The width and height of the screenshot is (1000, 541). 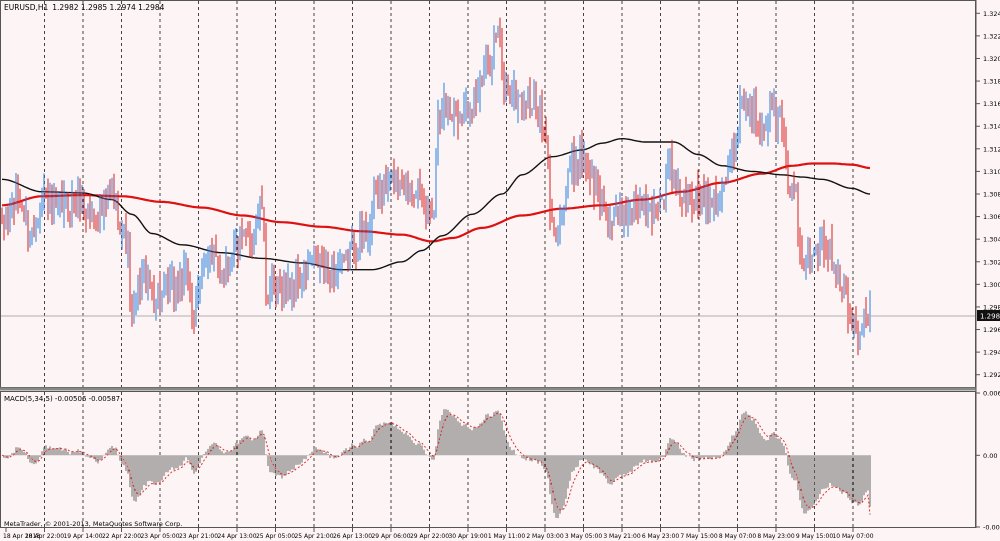 What do you see at coordinates (991, 528) in the screenshot?
I see `macd-tick-label: -0.00708` at bounding box center [991, 528].